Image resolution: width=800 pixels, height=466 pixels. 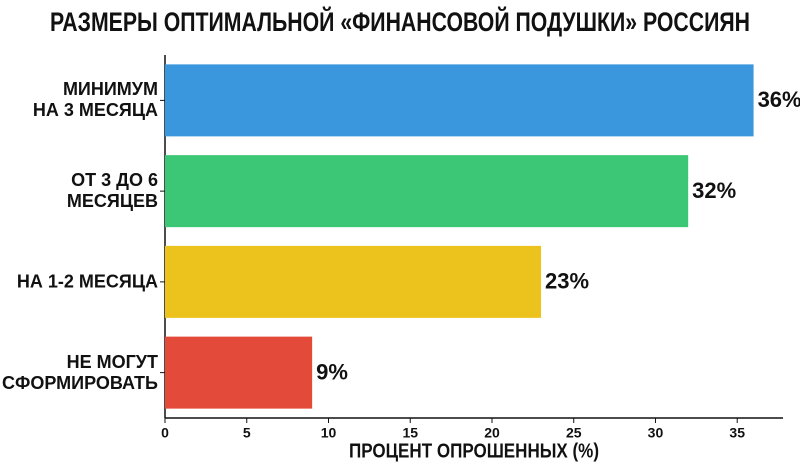 I want to click on x-tick-label: 30, so click(x=656, y=433).